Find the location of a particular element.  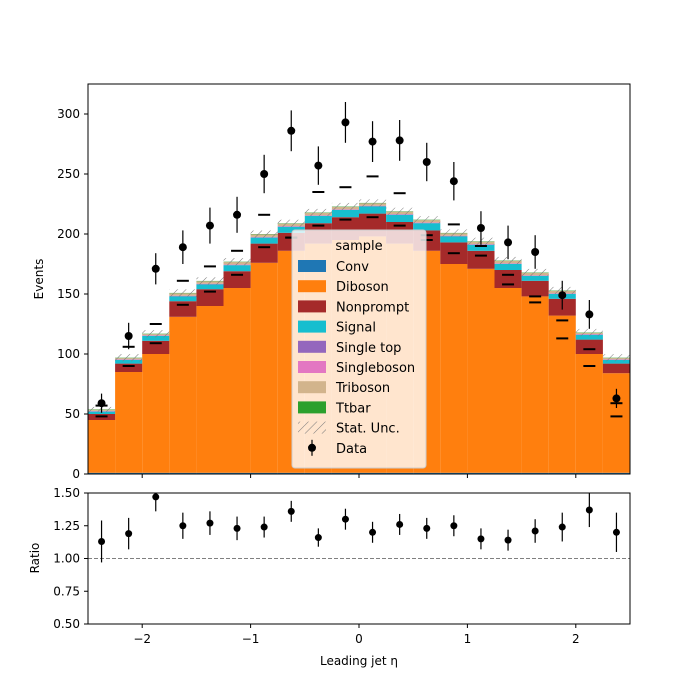

ratio-x-label: Leading jet η is located at coordinates (359, 661).